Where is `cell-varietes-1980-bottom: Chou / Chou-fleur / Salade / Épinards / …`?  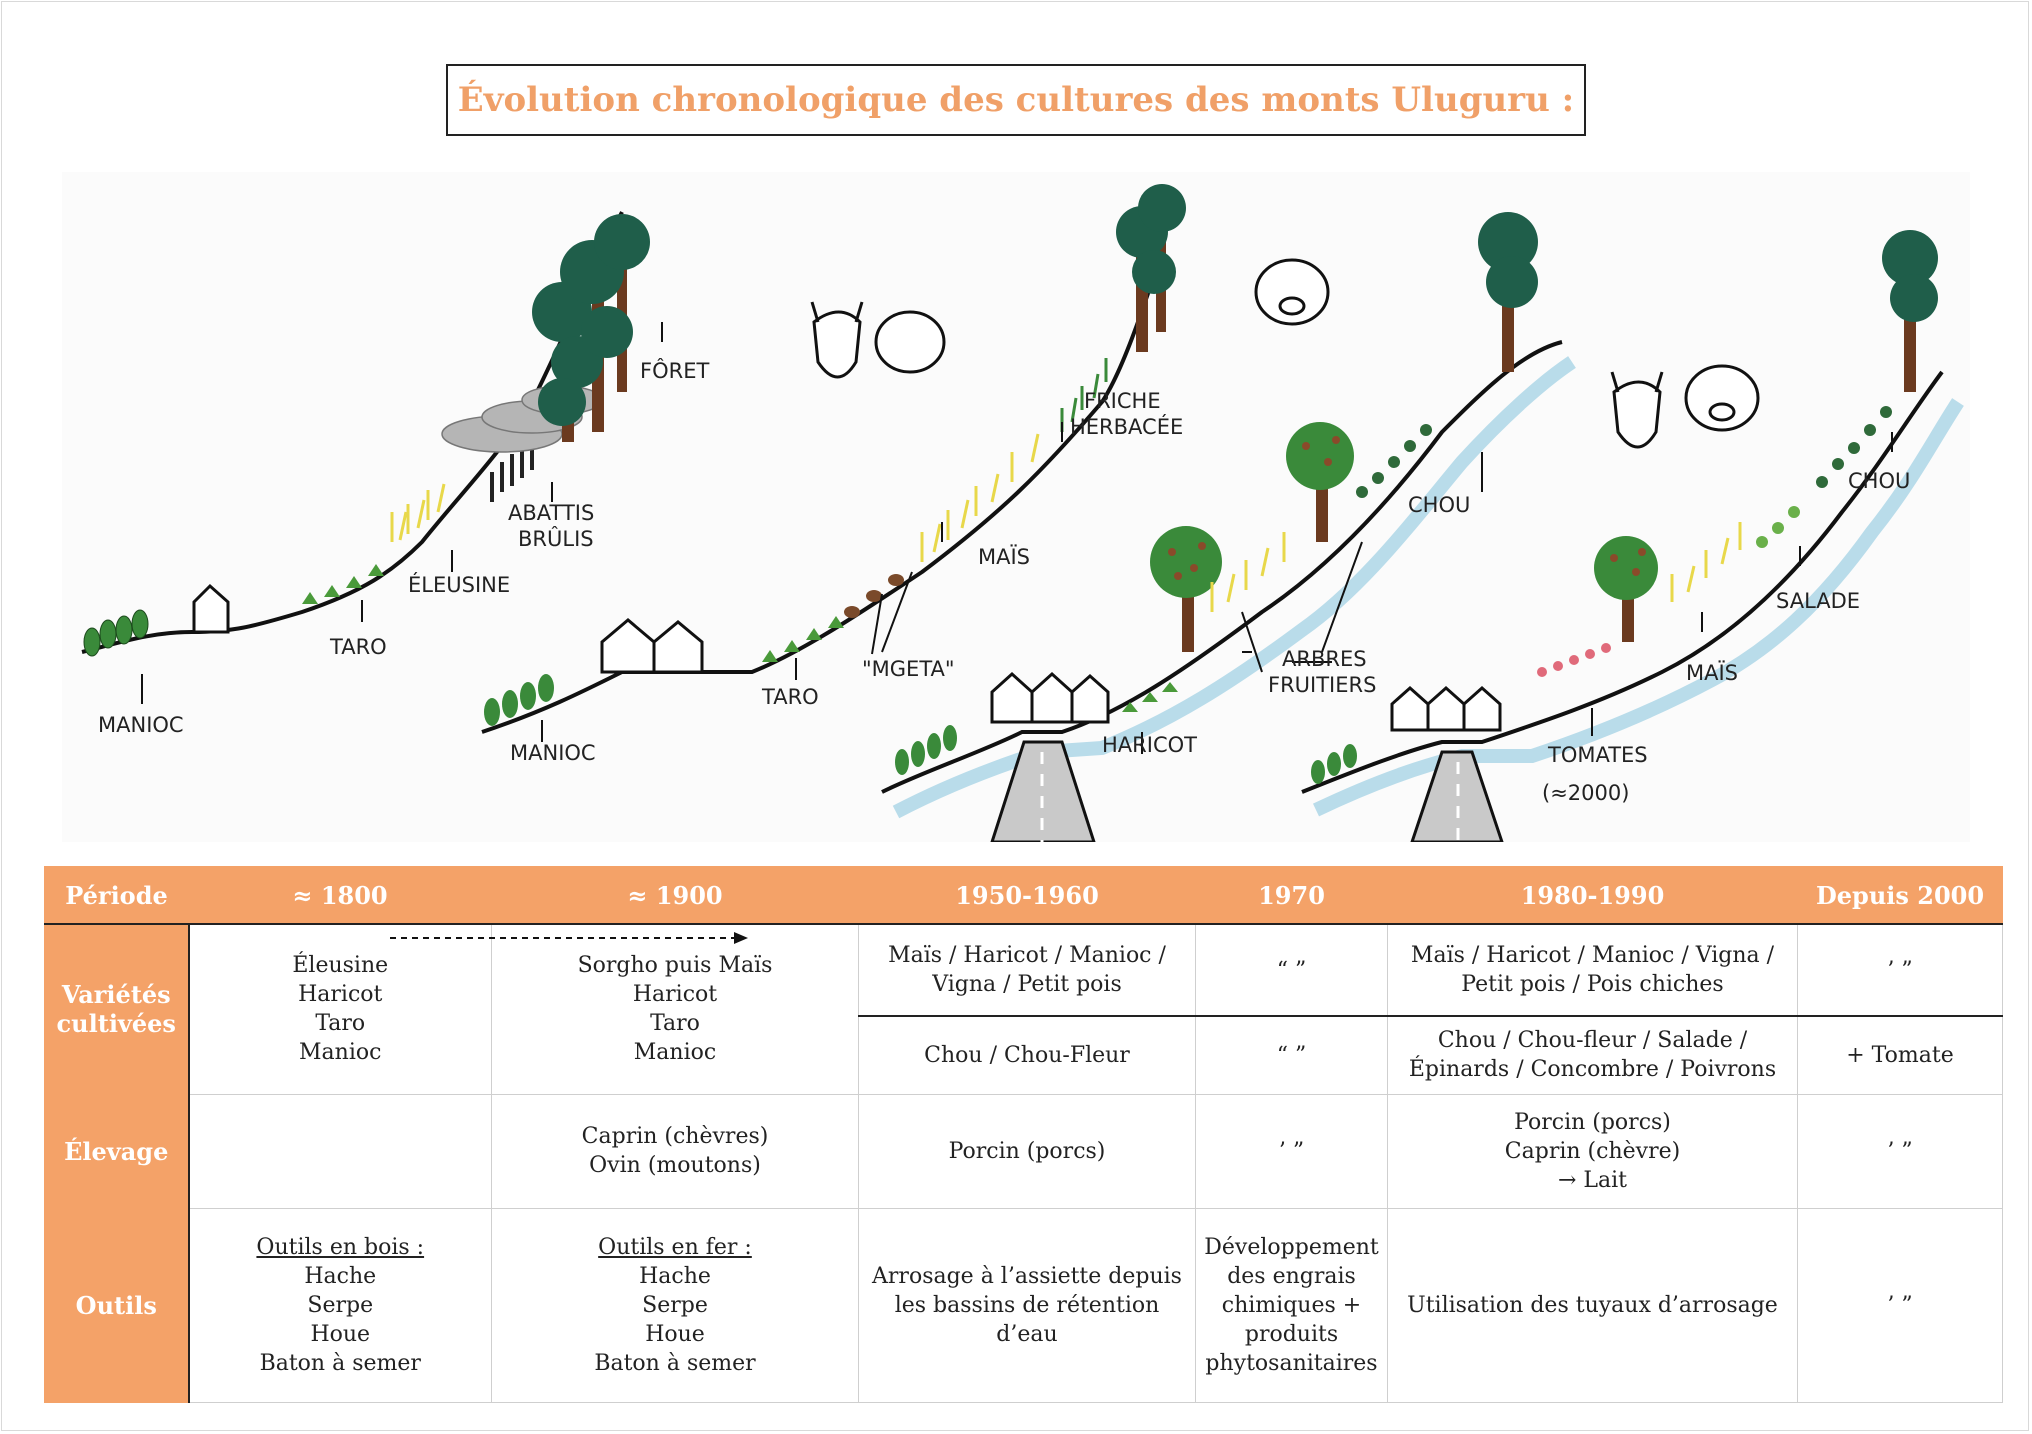 cell-varietes-1980-bottom: Chou / Chou-fleur / Salade / Épinards / … is located at coordinates (1592, 1055).